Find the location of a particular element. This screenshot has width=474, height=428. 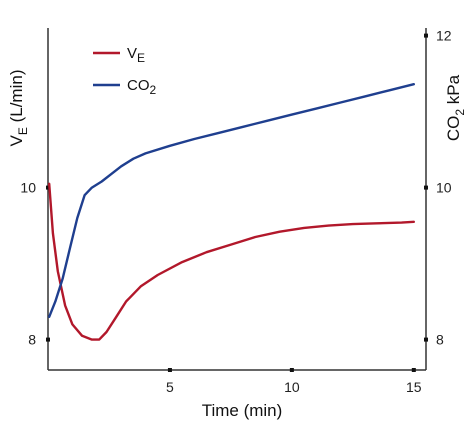

right-y-tick-label: 8 is located at coordinates (440, 340).